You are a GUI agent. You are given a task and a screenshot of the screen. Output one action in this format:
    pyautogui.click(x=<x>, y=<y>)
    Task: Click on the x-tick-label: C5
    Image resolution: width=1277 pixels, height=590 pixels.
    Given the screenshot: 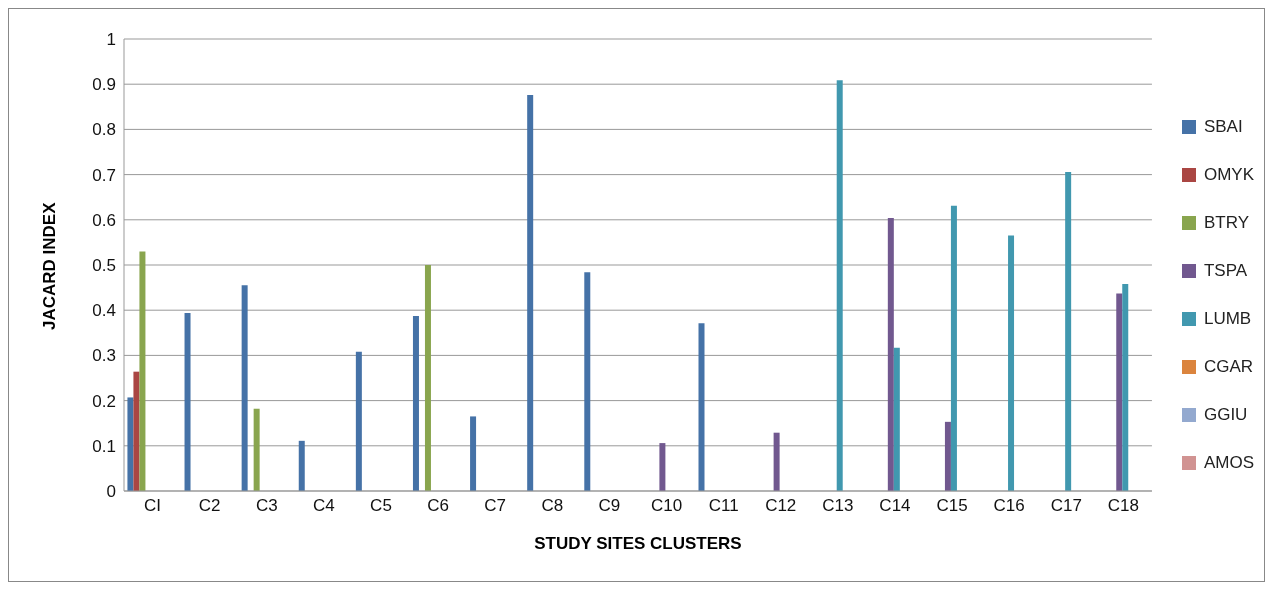 What is the action you would take?
    pyautogui.click(x=381, y=506)
    